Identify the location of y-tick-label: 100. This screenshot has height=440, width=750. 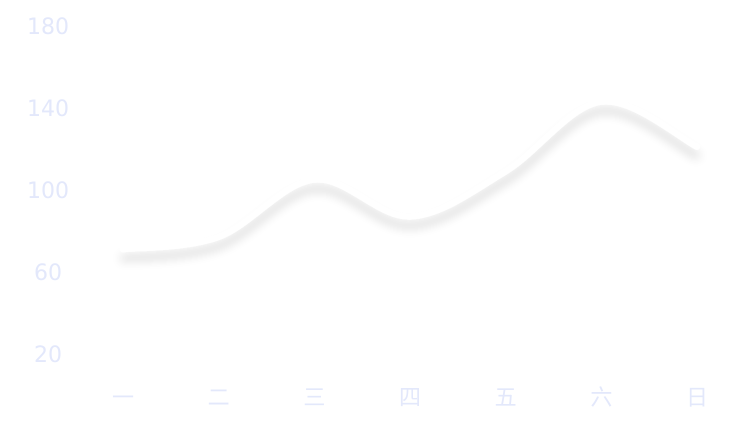
(48, 191).